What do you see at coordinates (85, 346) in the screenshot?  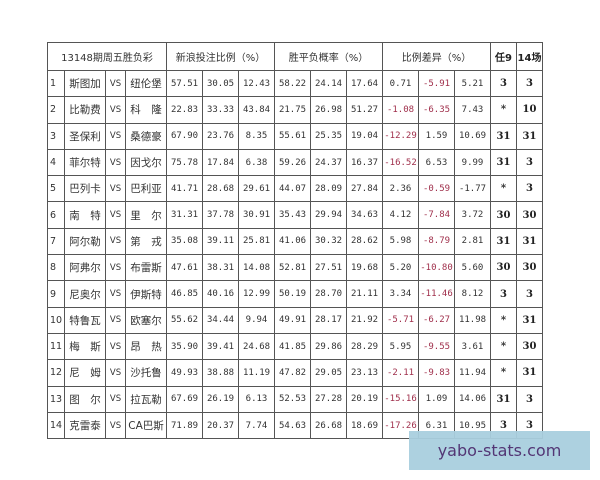 I see `home-team: 梅 斯` at bounding box center [85, 346].